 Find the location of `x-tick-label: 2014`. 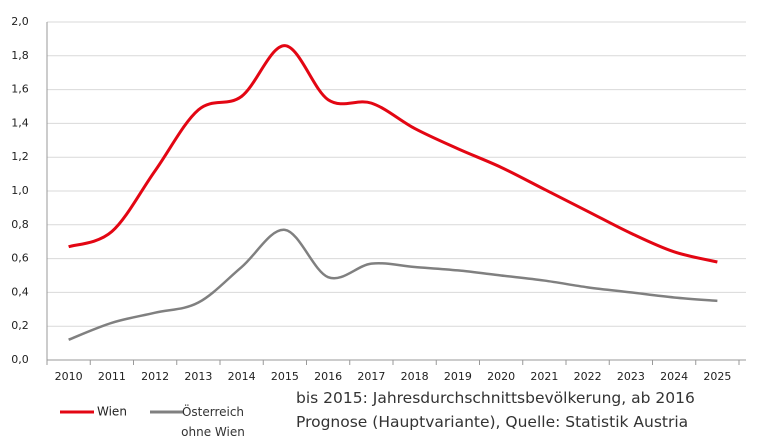

x-tick-label: 2014 is located at coordinates (242, 376).